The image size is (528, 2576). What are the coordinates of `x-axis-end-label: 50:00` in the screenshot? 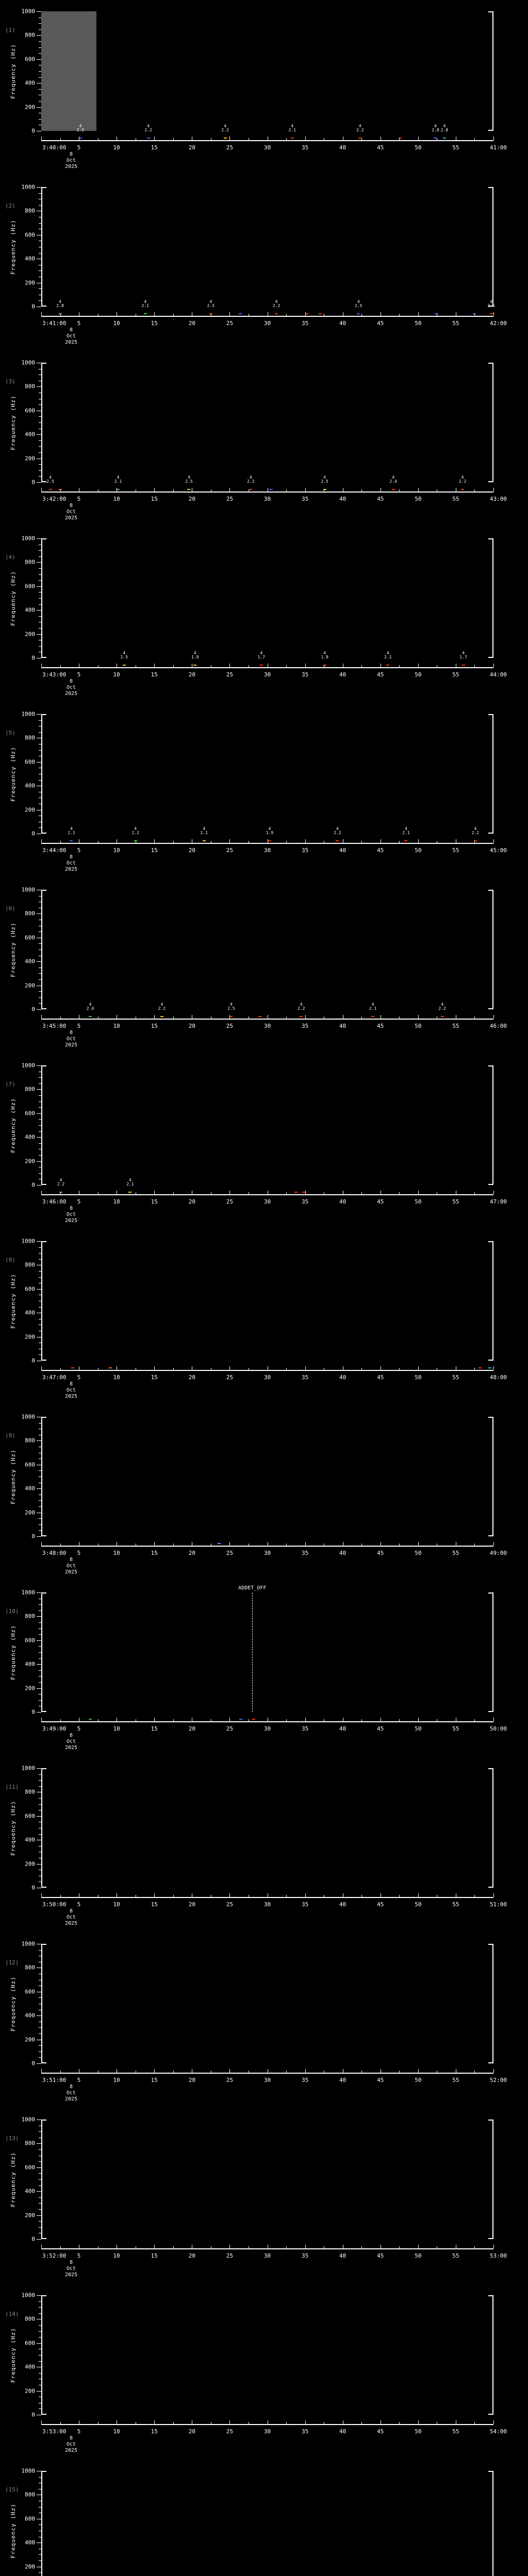 It's located at (498, 1728).